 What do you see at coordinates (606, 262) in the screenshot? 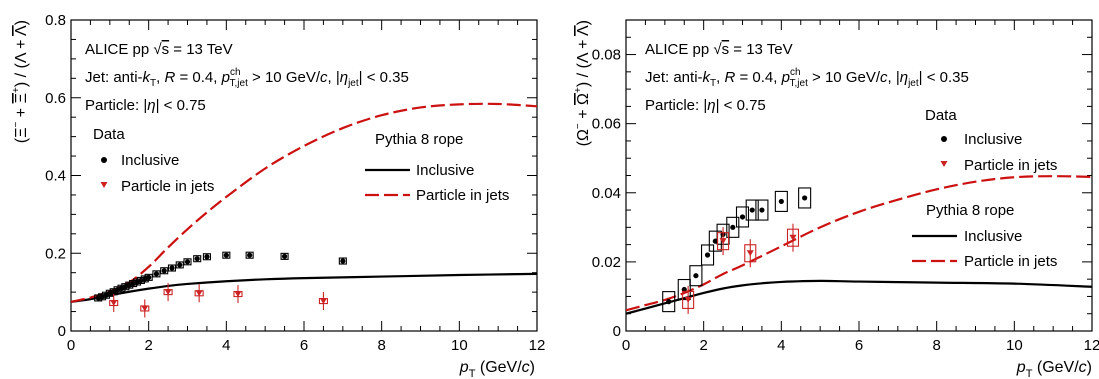
I see `y-tick-label: 0.02` at bounding box center [606, 262].